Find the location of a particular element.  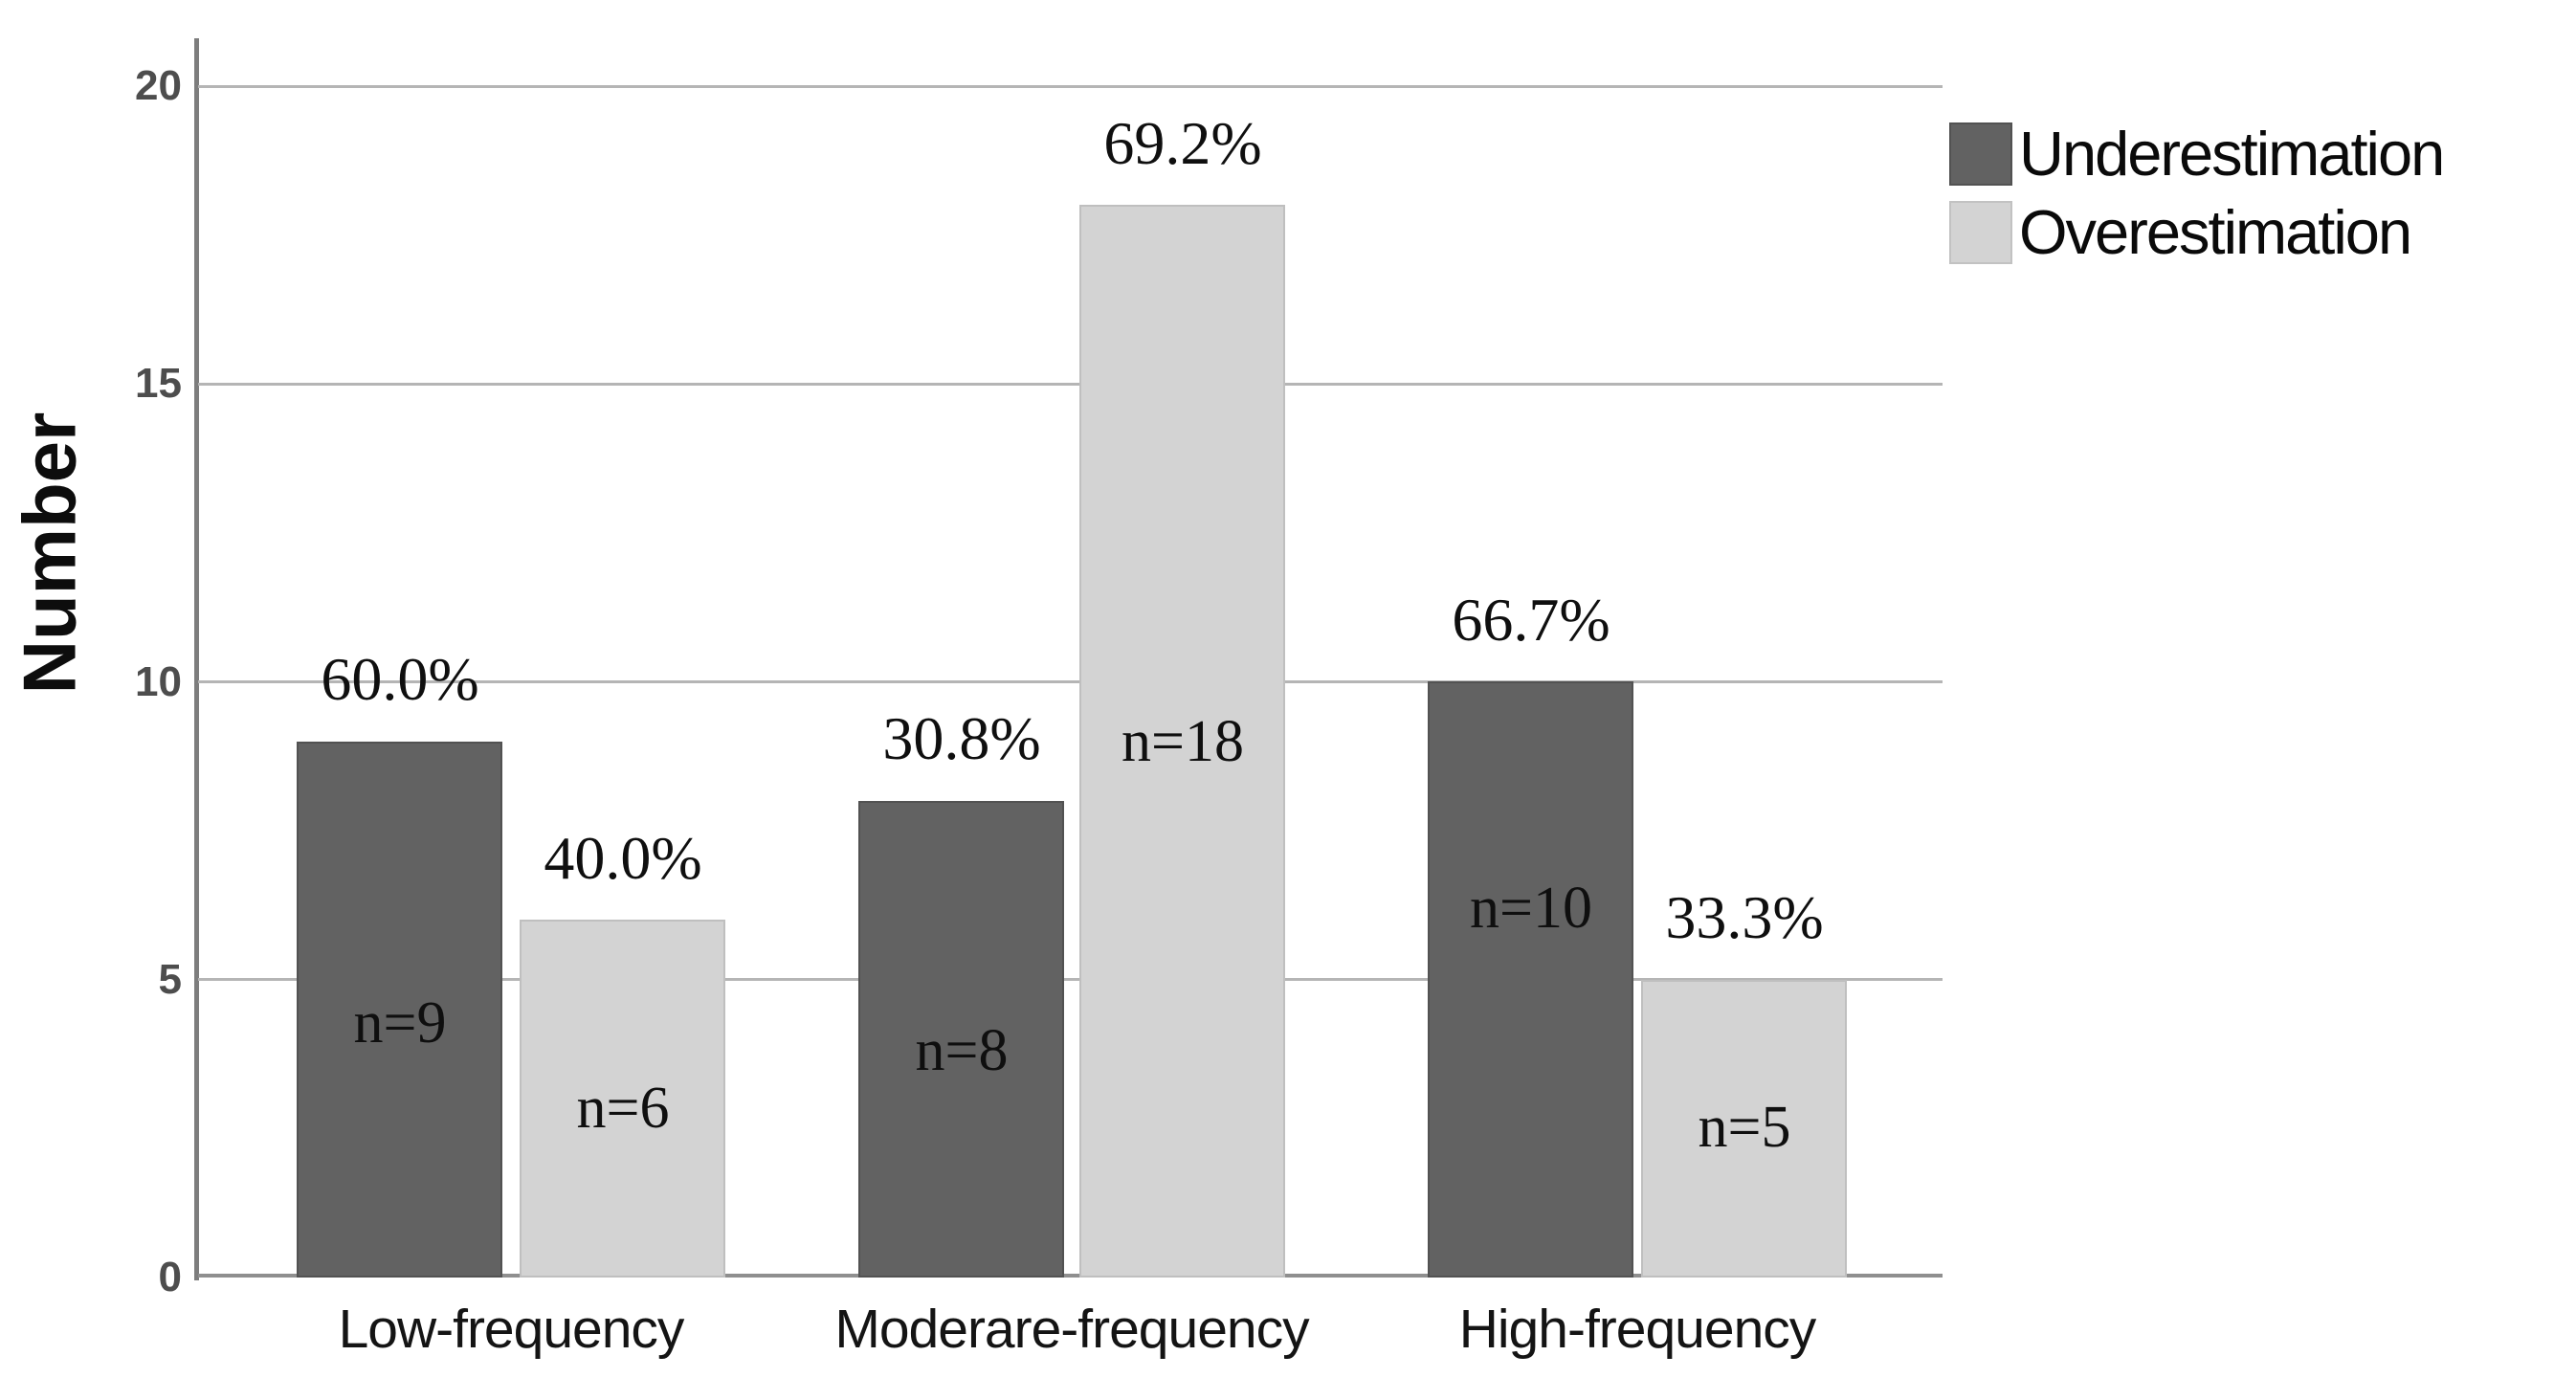

y-axis-title: Number is located at coordinates (49, 553).